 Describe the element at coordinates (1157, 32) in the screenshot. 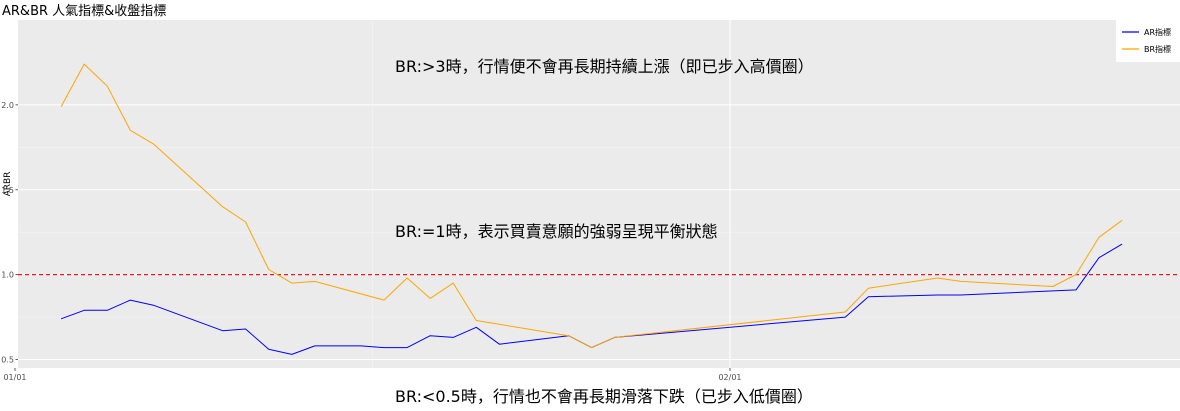

I see `legend-label: AR指標` at that location.